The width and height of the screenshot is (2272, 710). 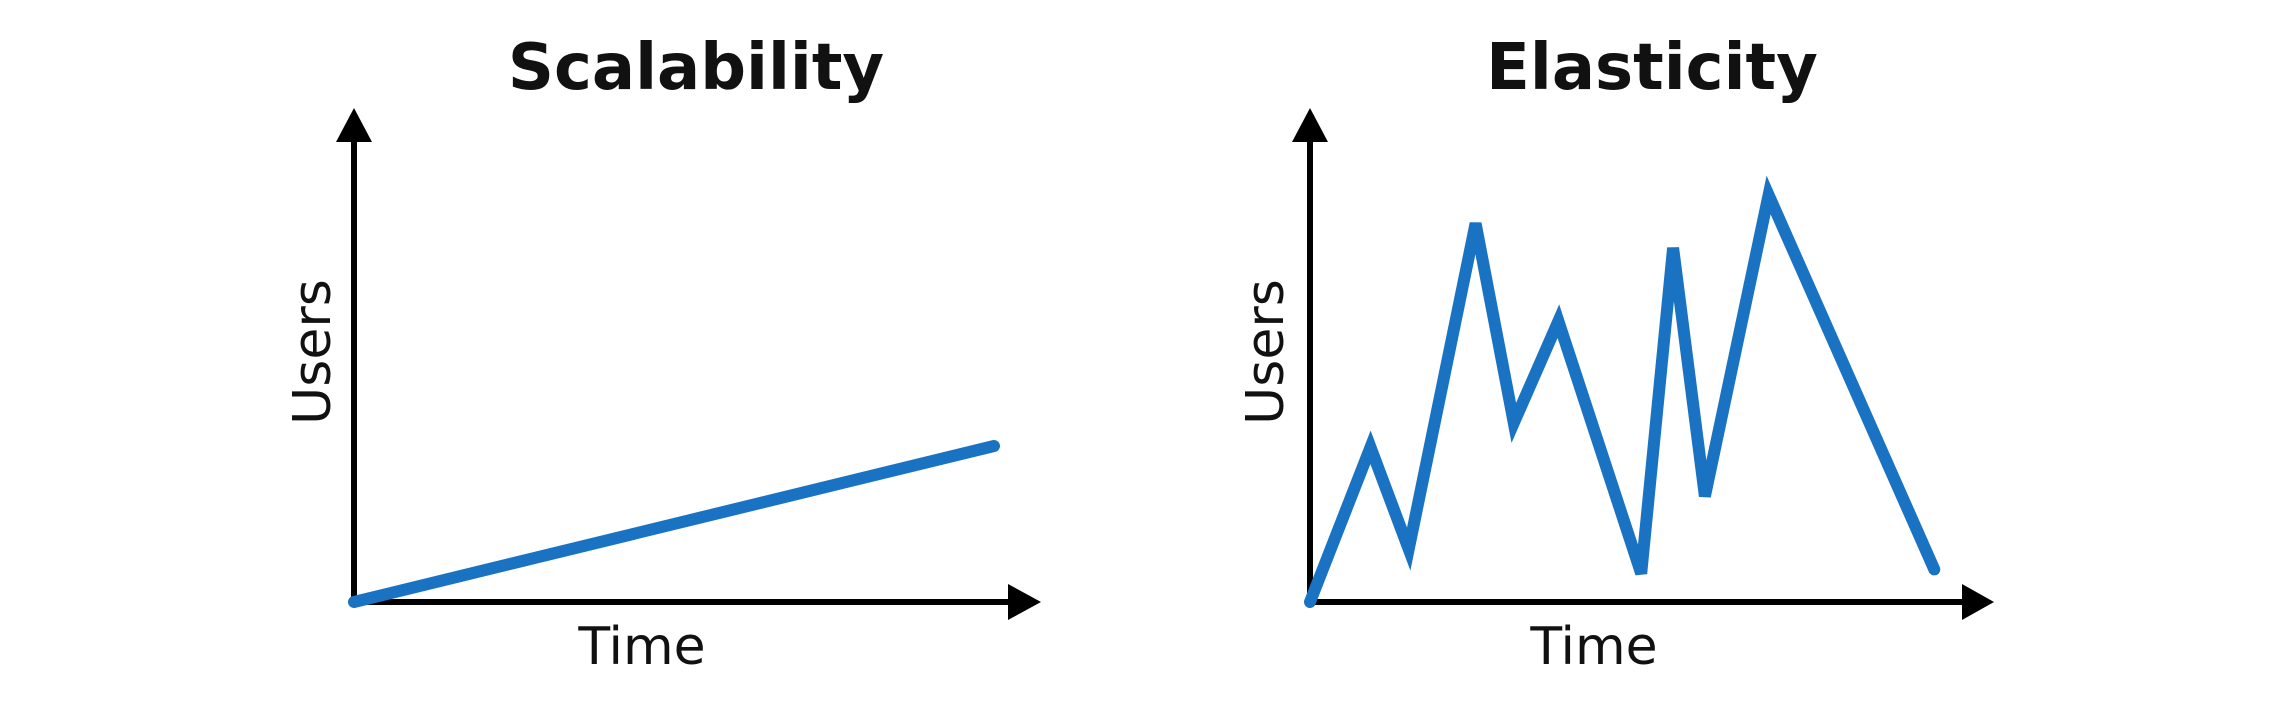 I want to click on y-axis-arrow-elasticity, so click(x=1310, y=125).